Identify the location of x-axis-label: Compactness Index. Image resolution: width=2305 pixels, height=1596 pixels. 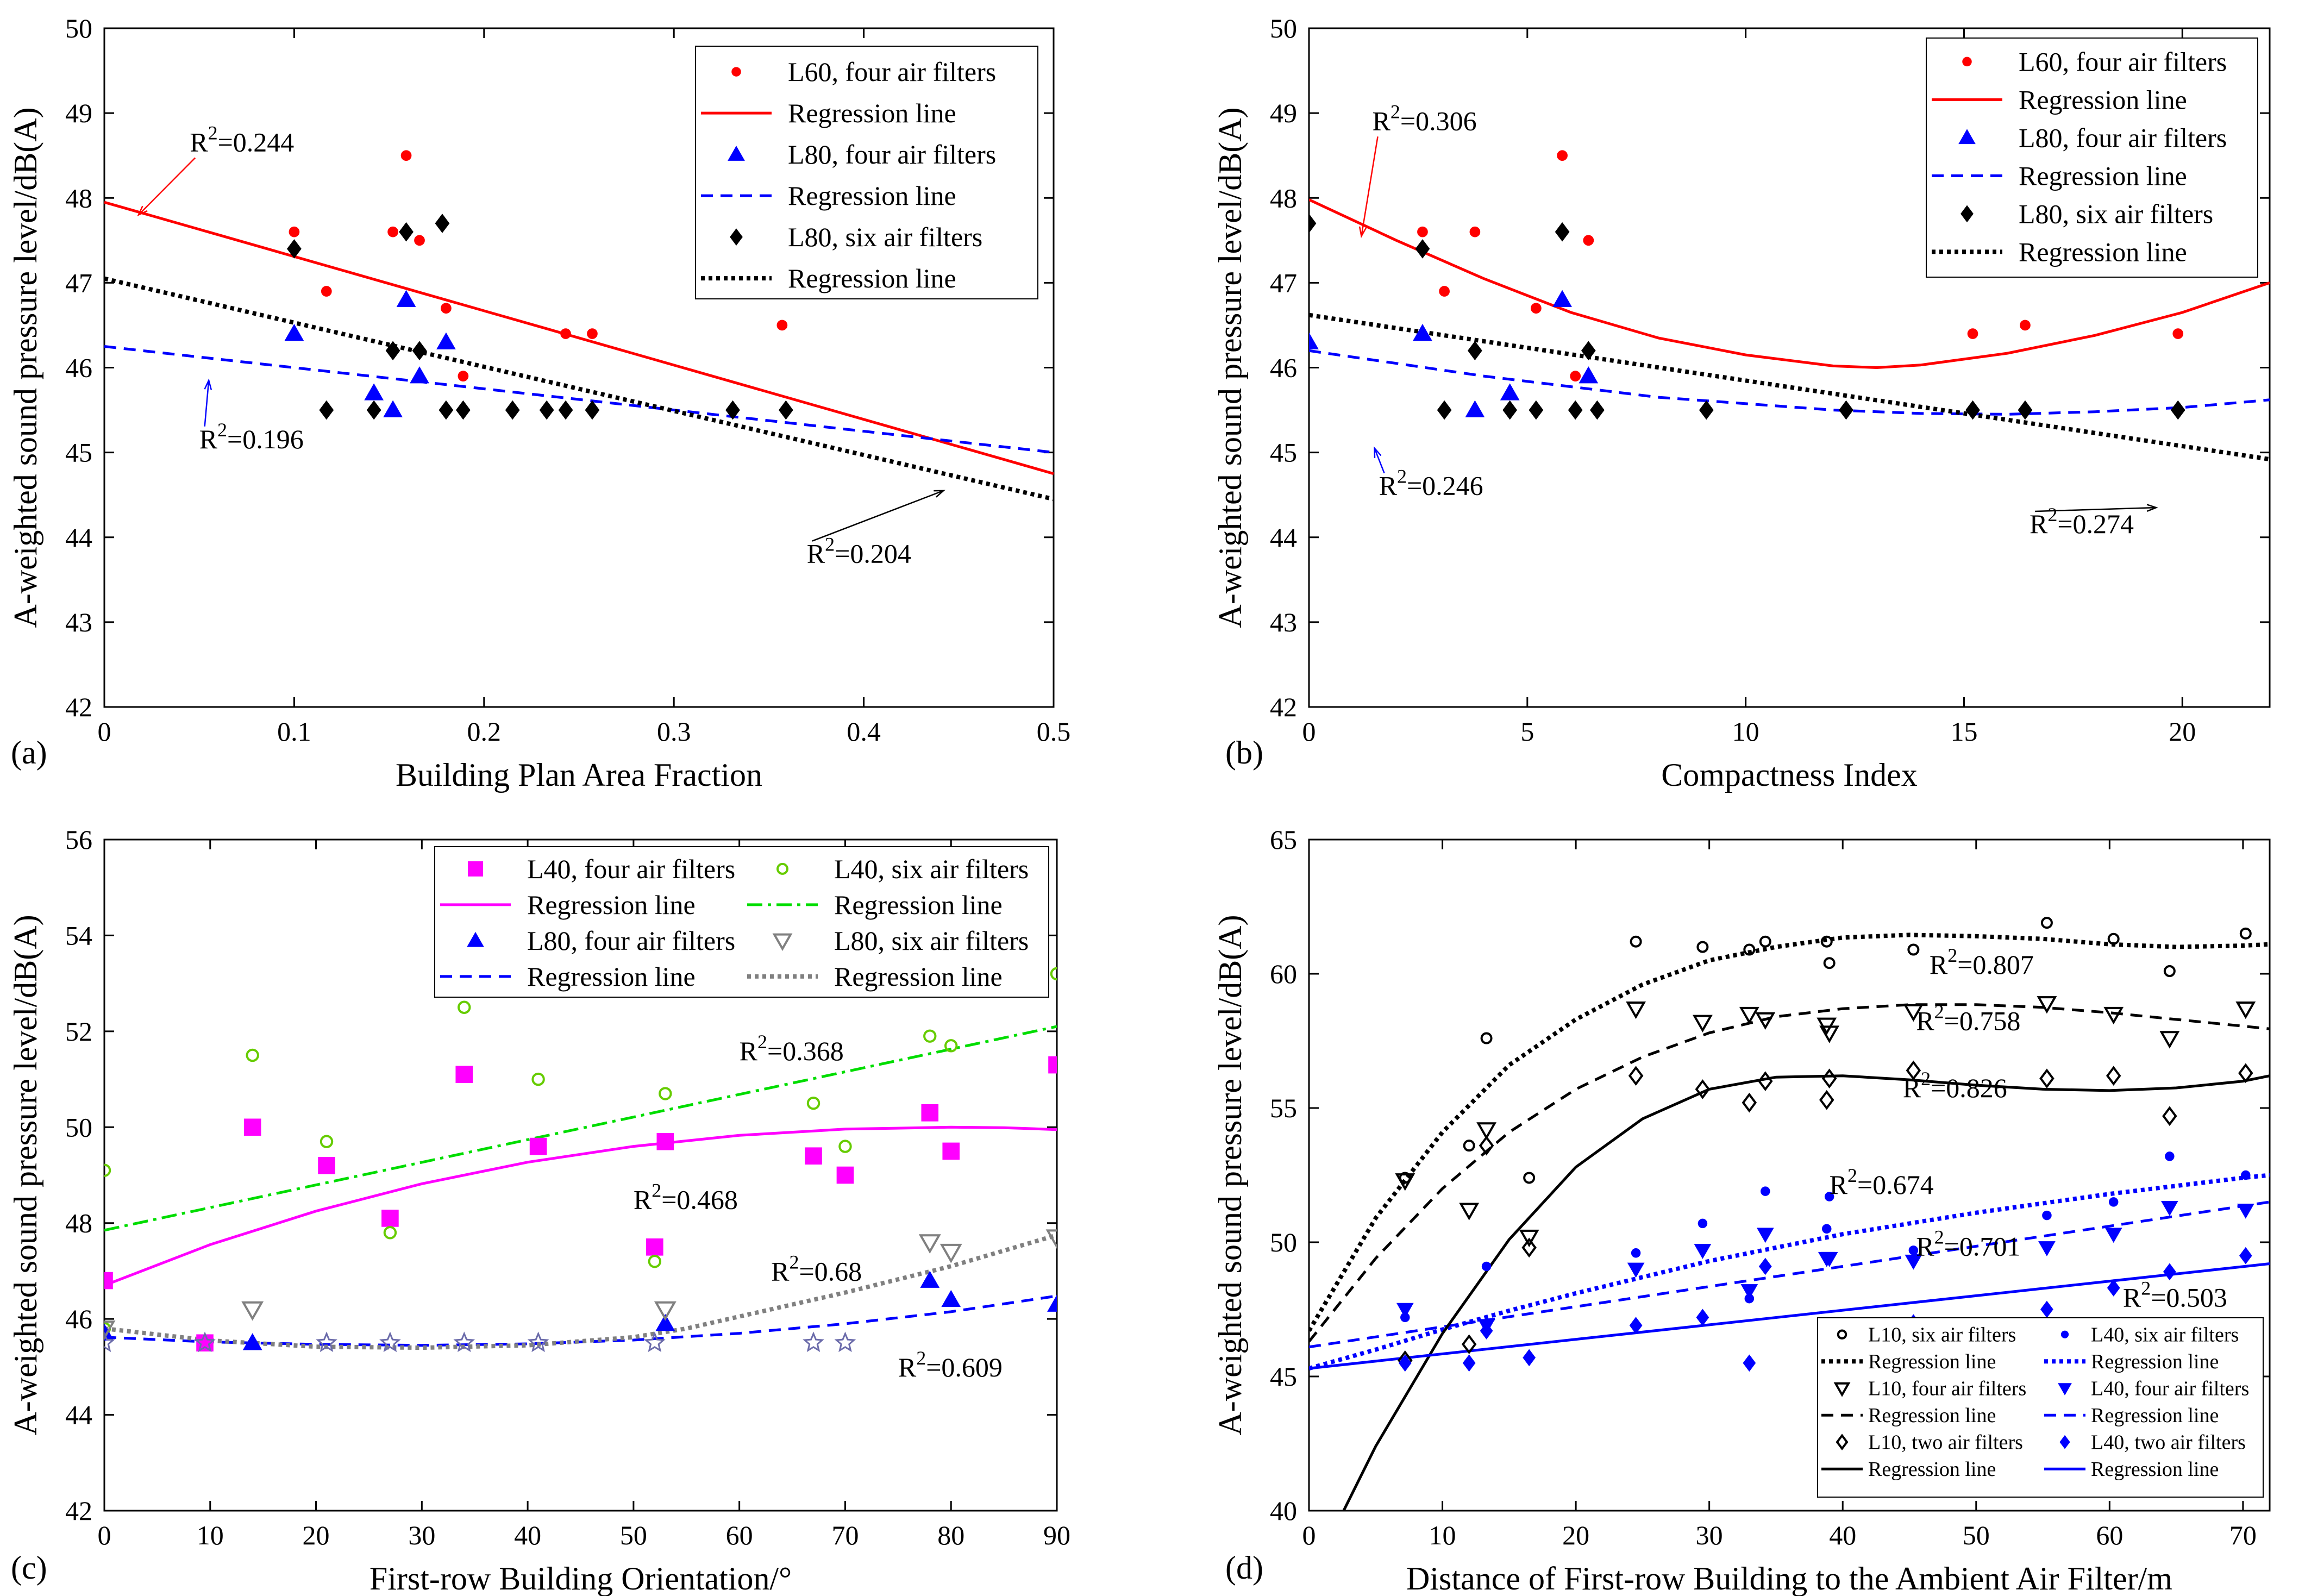
(1790, 775).